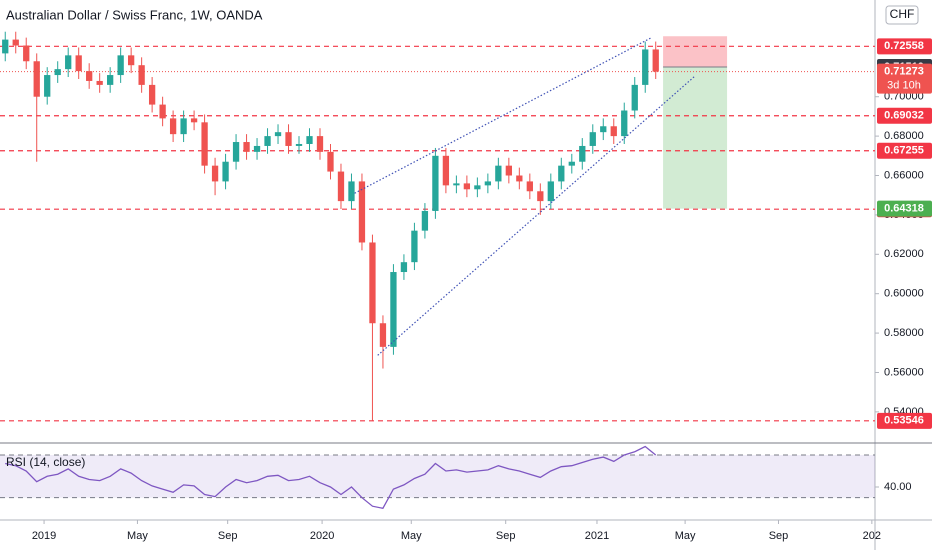 The image size is (932, 550). Describe the element at coordinates (898, 487) in the screenshot. I see `y-tick-label: 40.00` at that location.